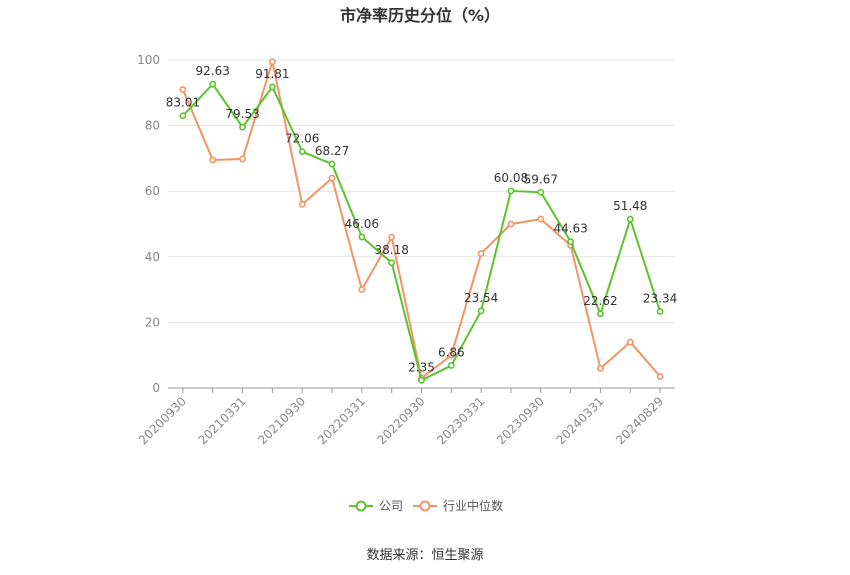 Image resolution: width=850 pixels, height=575 pixels. I want to click on data-label: 23.34, so click(660, 298).